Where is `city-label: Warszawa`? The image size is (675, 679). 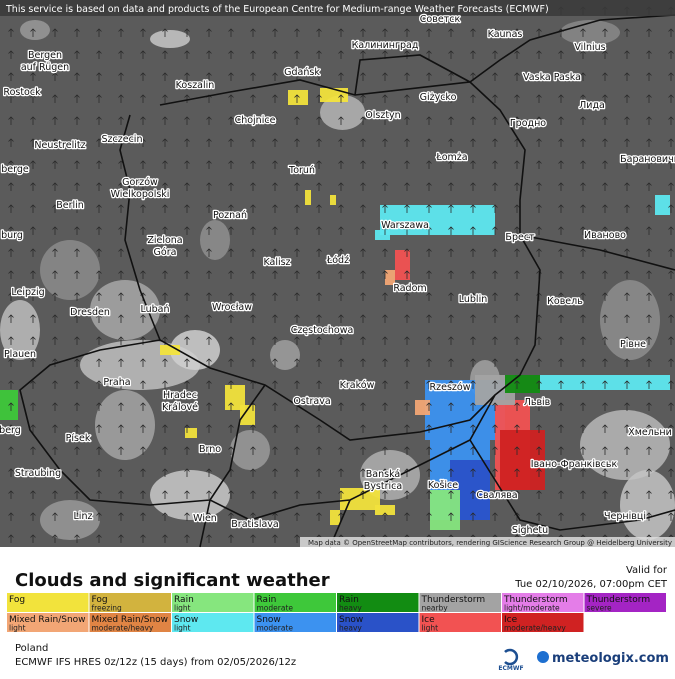 city-label: Warszawa is located at coordinates (405, 225).